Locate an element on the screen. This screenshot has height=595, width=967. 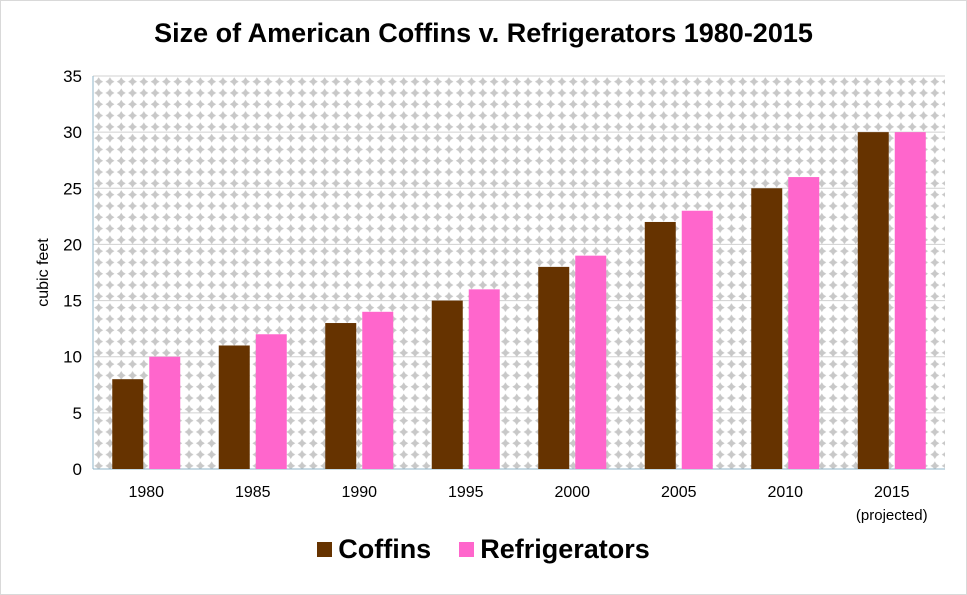
bar-refrigerators-2000 is located at coordinates (591, 362).